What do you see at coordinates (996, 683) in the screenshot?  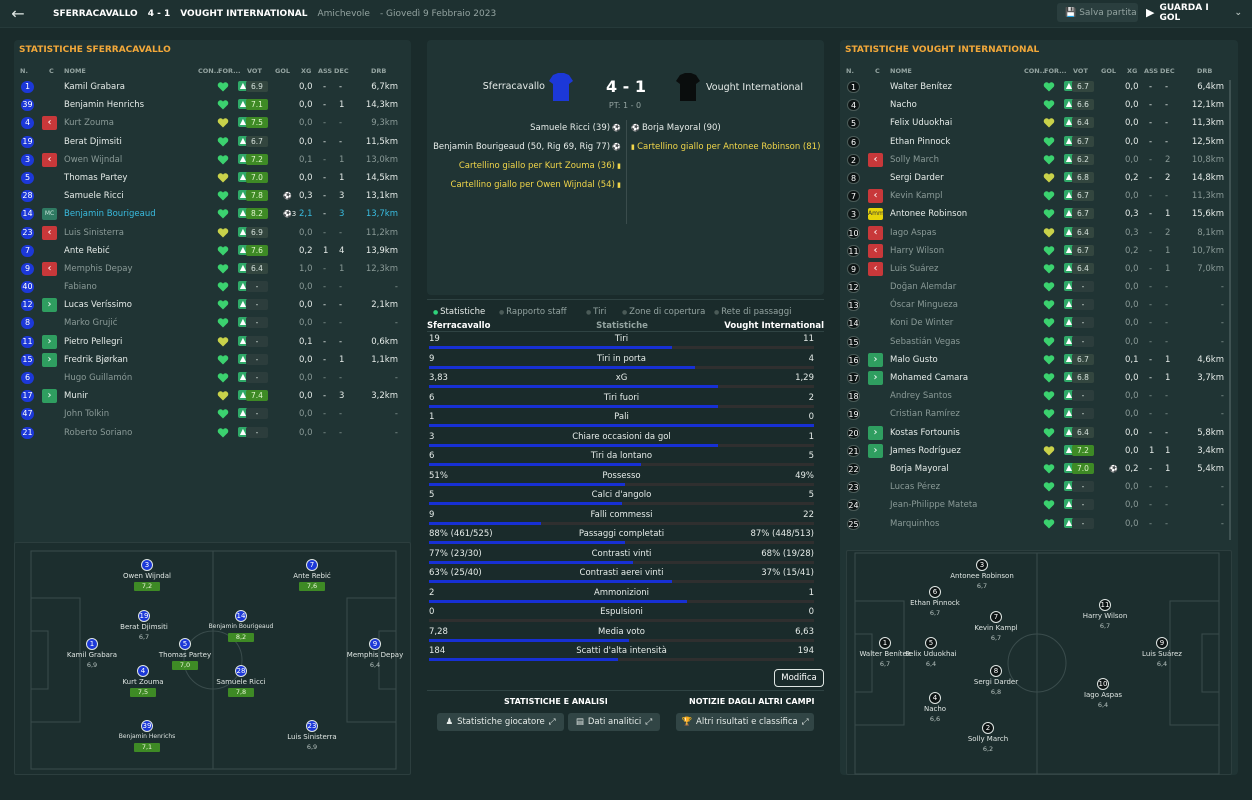 I see `pitch-player: 8 Sergi Darder 6,8` at bounding box center [996, 683].